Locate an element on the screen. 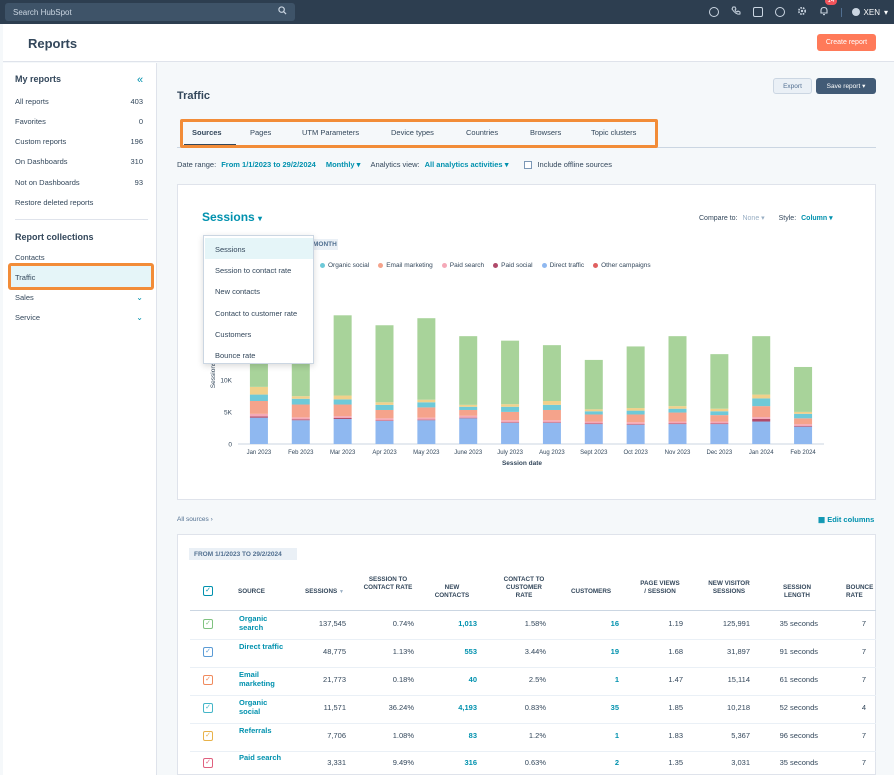 This screenshot has width=894, height=775. column-header-label: NEW CONTACTS is located at coordinates (452, 591).